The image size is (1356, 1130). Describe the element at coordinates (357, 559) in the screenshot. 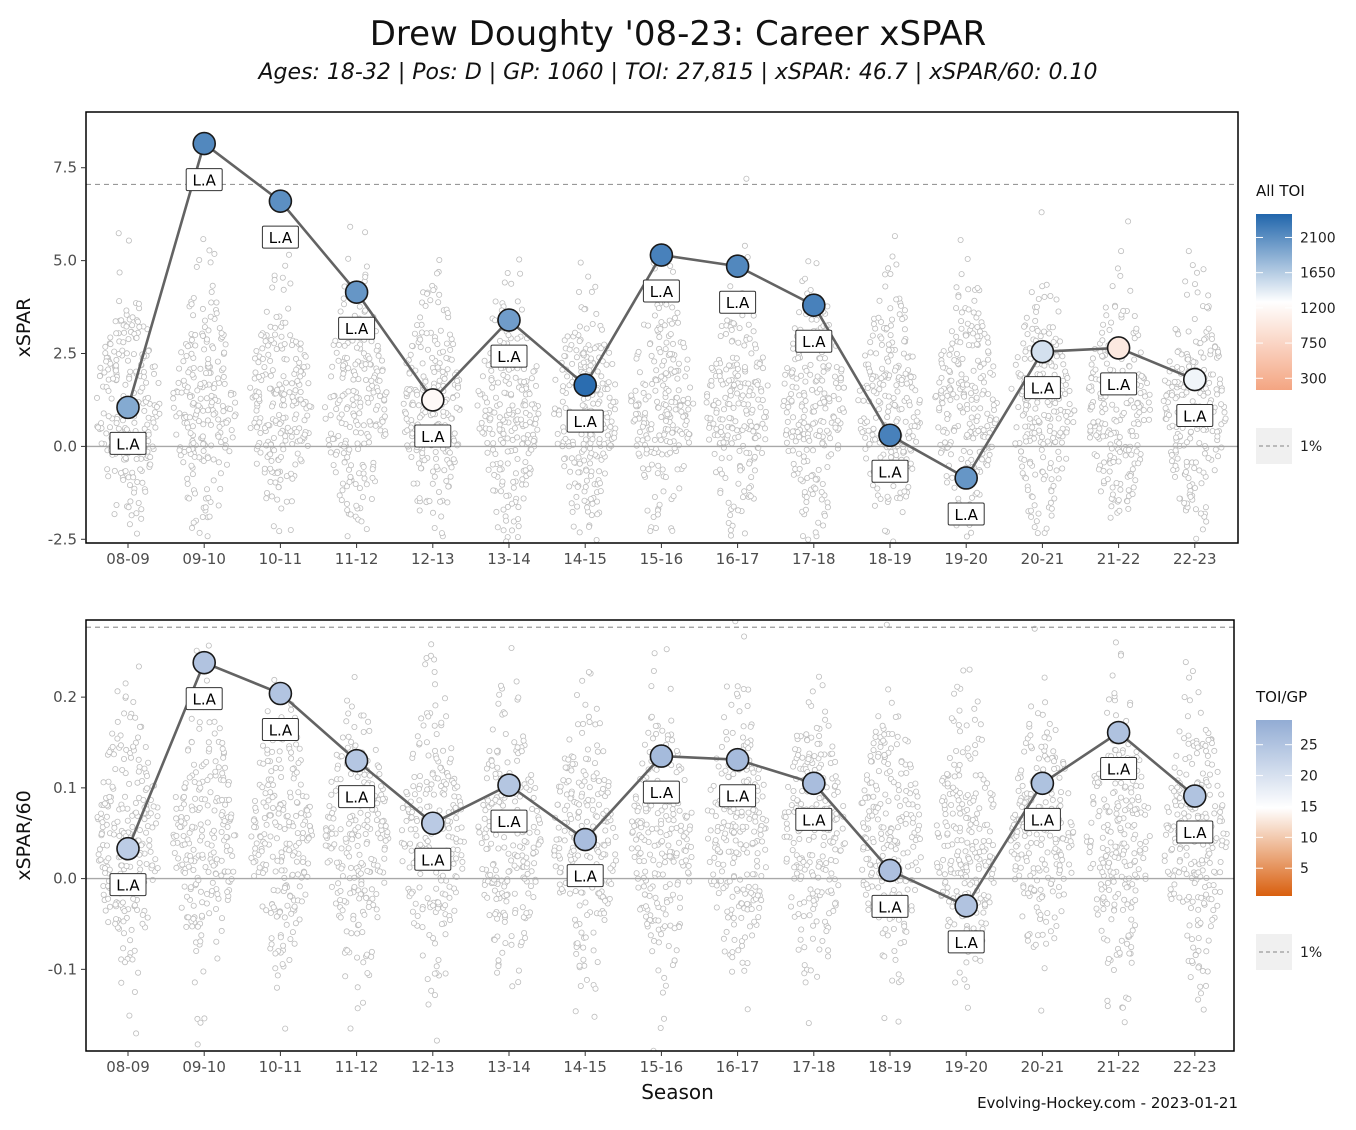

I see `x-tick-label: 11-12` at that location.